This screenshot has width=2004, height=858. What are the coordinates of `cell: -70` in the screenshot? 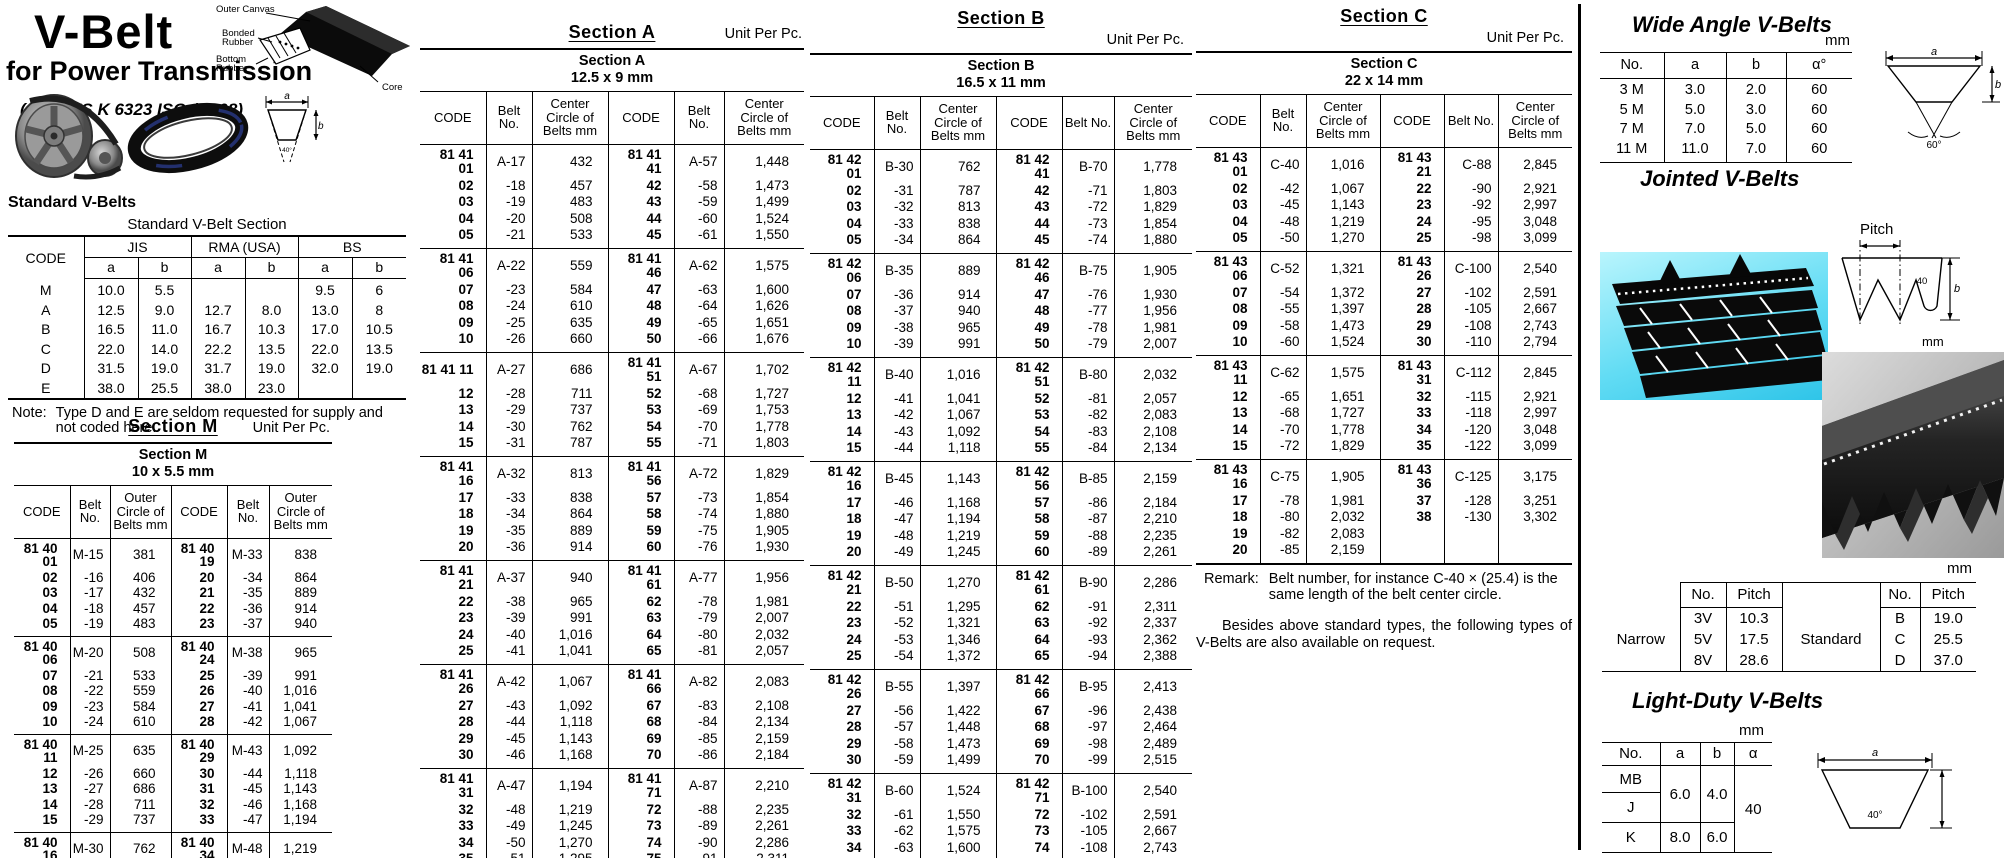 It's located at (1282, 429).